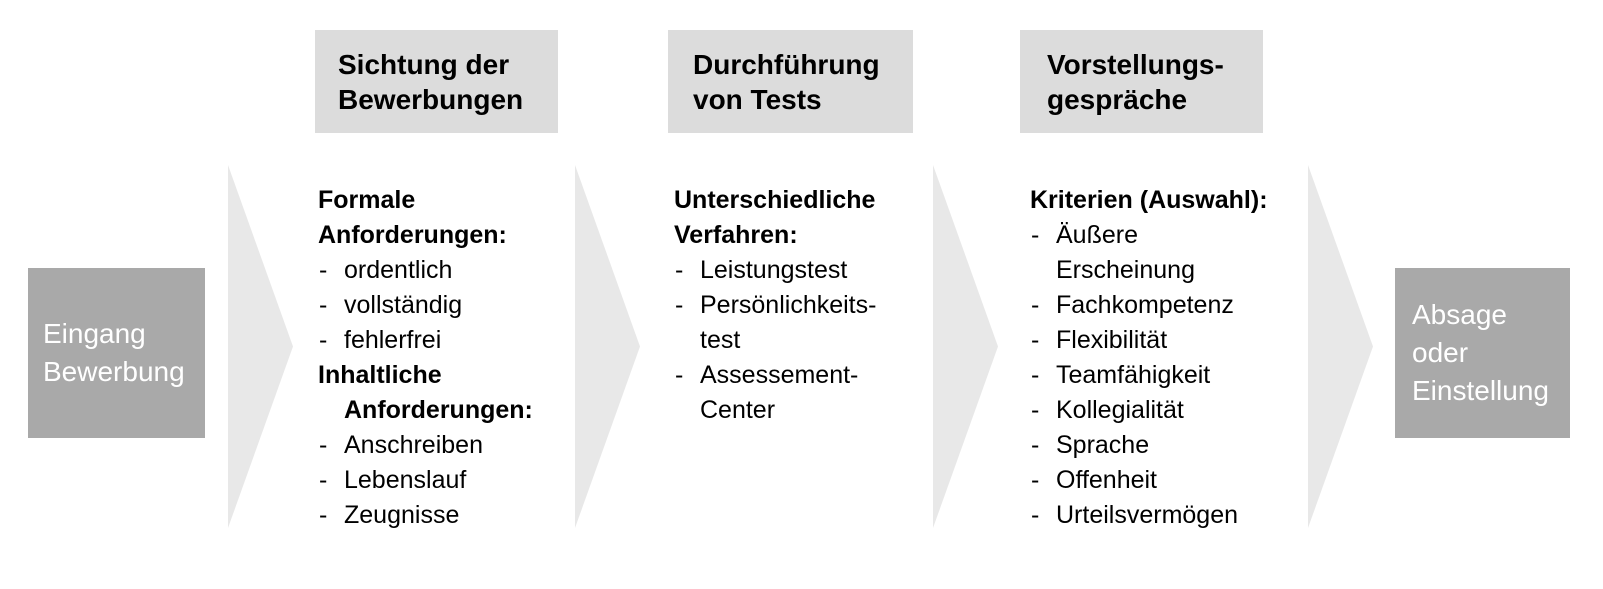 This screenshot has height=589, width=1603. I want to click on list-item: - Fachkompetenz, so click(1167, 305).